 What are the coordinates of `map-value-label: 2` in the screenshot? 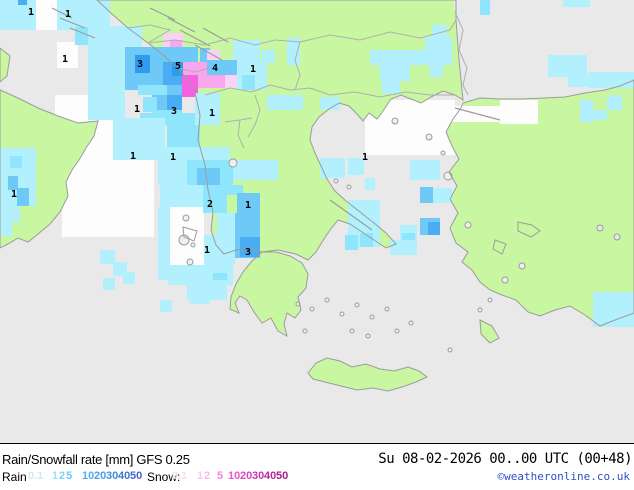 It's located at (210, 204).